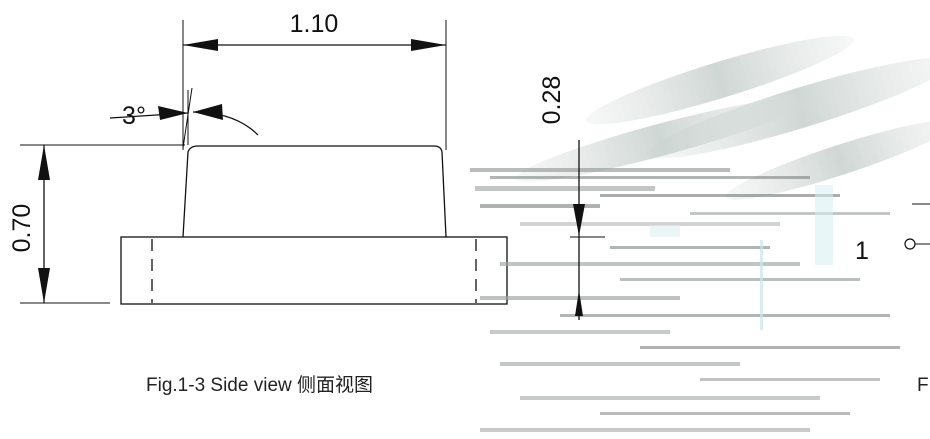 The height and width of the screenshot is (439, 930). Describe the element at coordinates (579, 220) in the screenshot. I see `thickness-arrow-down` at that location.